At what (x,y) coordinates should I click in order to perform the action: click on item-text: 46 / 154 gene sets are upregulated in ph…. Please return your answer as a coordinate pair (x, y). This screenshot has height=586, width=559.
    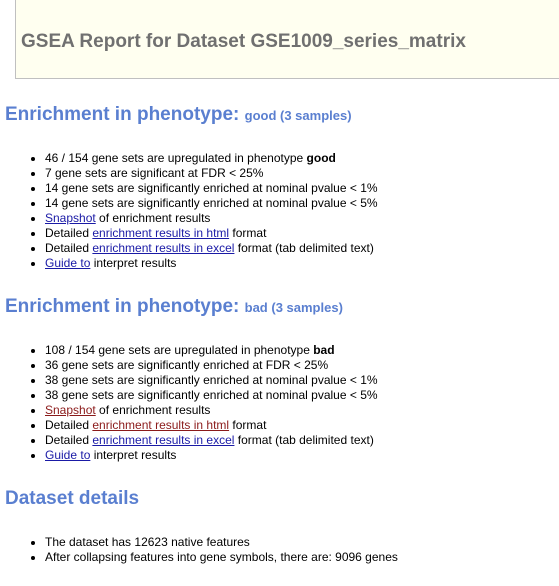
    Looking at the image, I should click on (176, 158).